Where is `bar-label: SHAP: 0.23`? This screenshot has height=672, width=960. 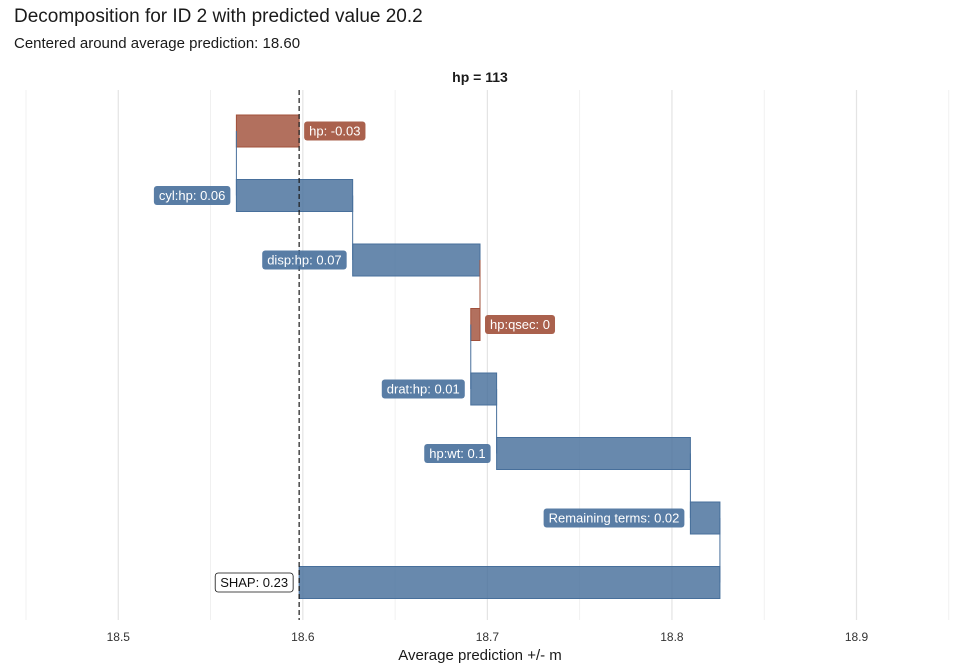 bar-label: SHAP: 0.23 is located at coordinates (254, 582).